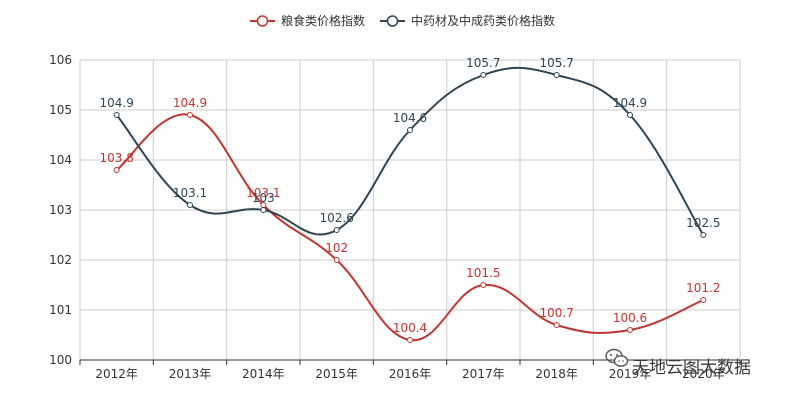 This screenshot has height=400, width=800. I want to click on data-label: 104.6, so click(410, 118).